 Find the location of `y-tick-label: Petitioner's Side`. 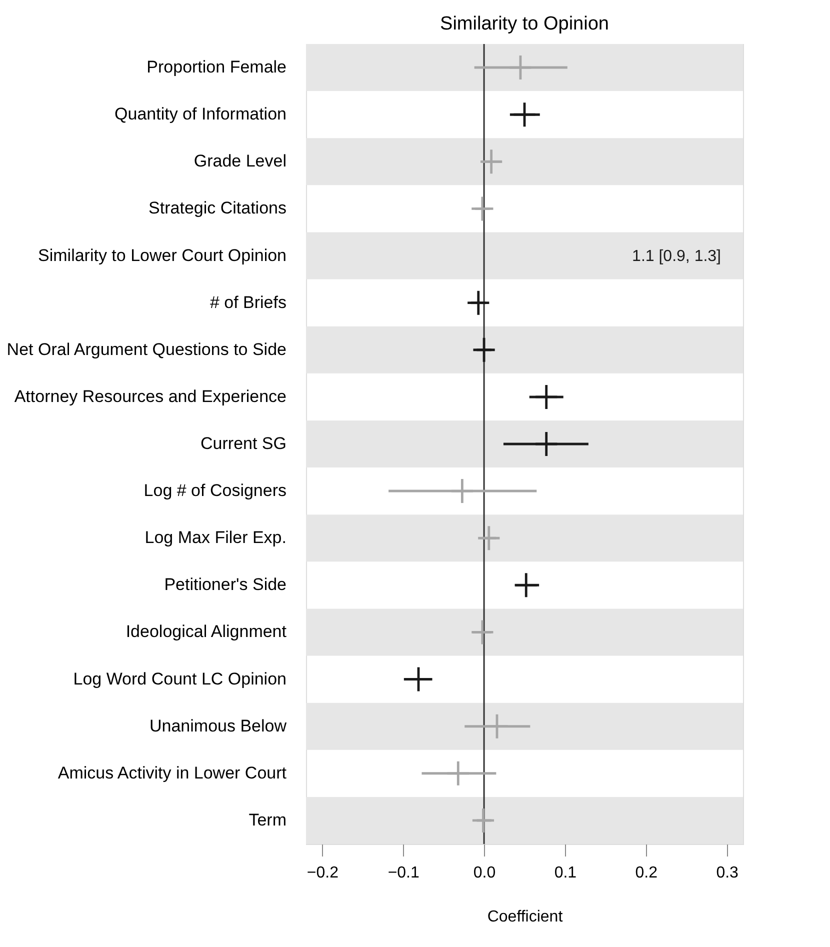

y-tick-label: Petitioner's Side is located at coordinates (225, 584).